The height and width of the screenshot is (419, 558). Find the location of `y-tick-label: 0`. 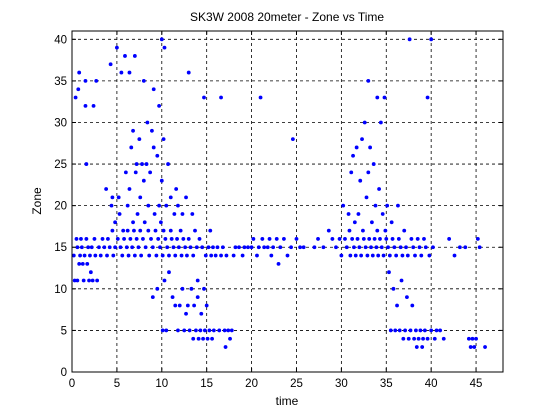

y-tick-label: 0 is located at coordinates (64, 373).